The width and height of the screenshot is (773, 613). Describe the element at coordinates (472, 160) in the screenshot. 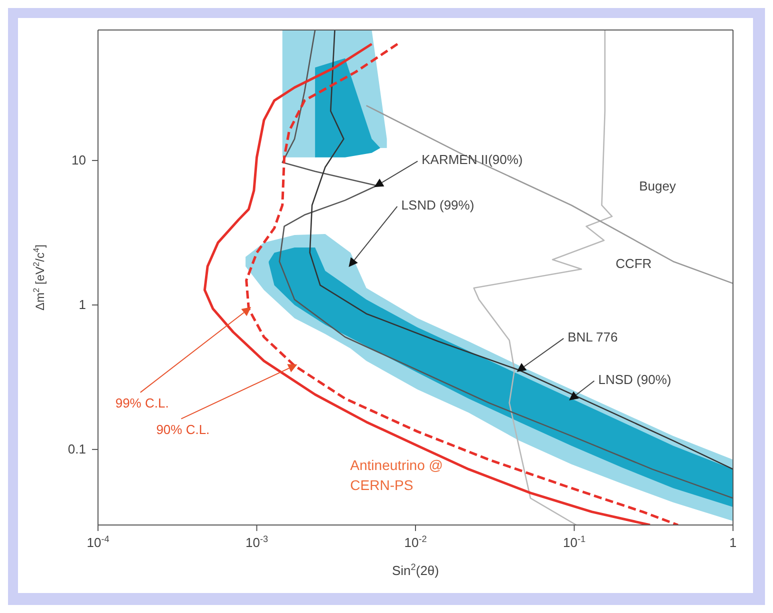

I see `annotation: KARMEN II(90%)` at that location.